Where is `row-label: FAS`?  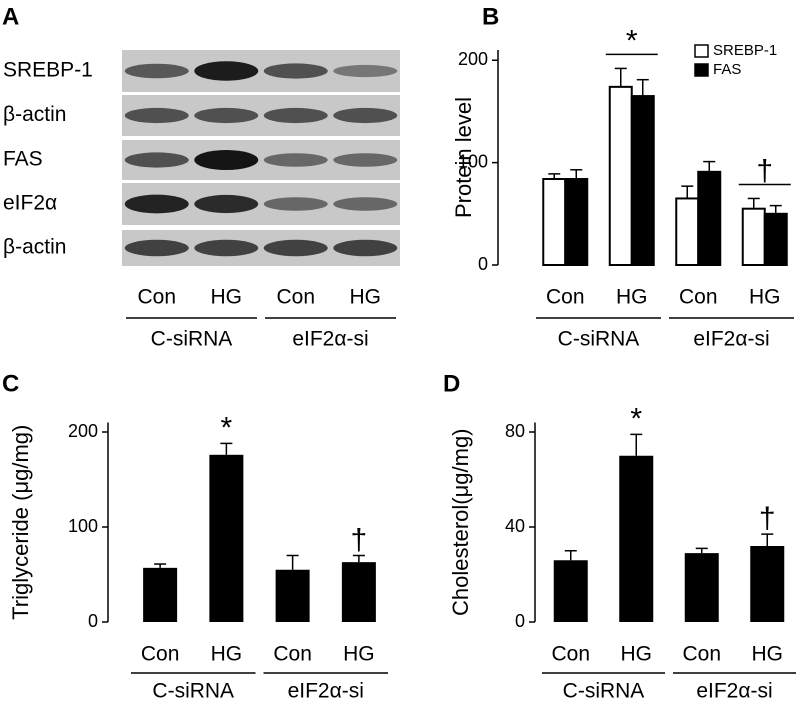 row-label: FAS is located at coordinates (23, 159).